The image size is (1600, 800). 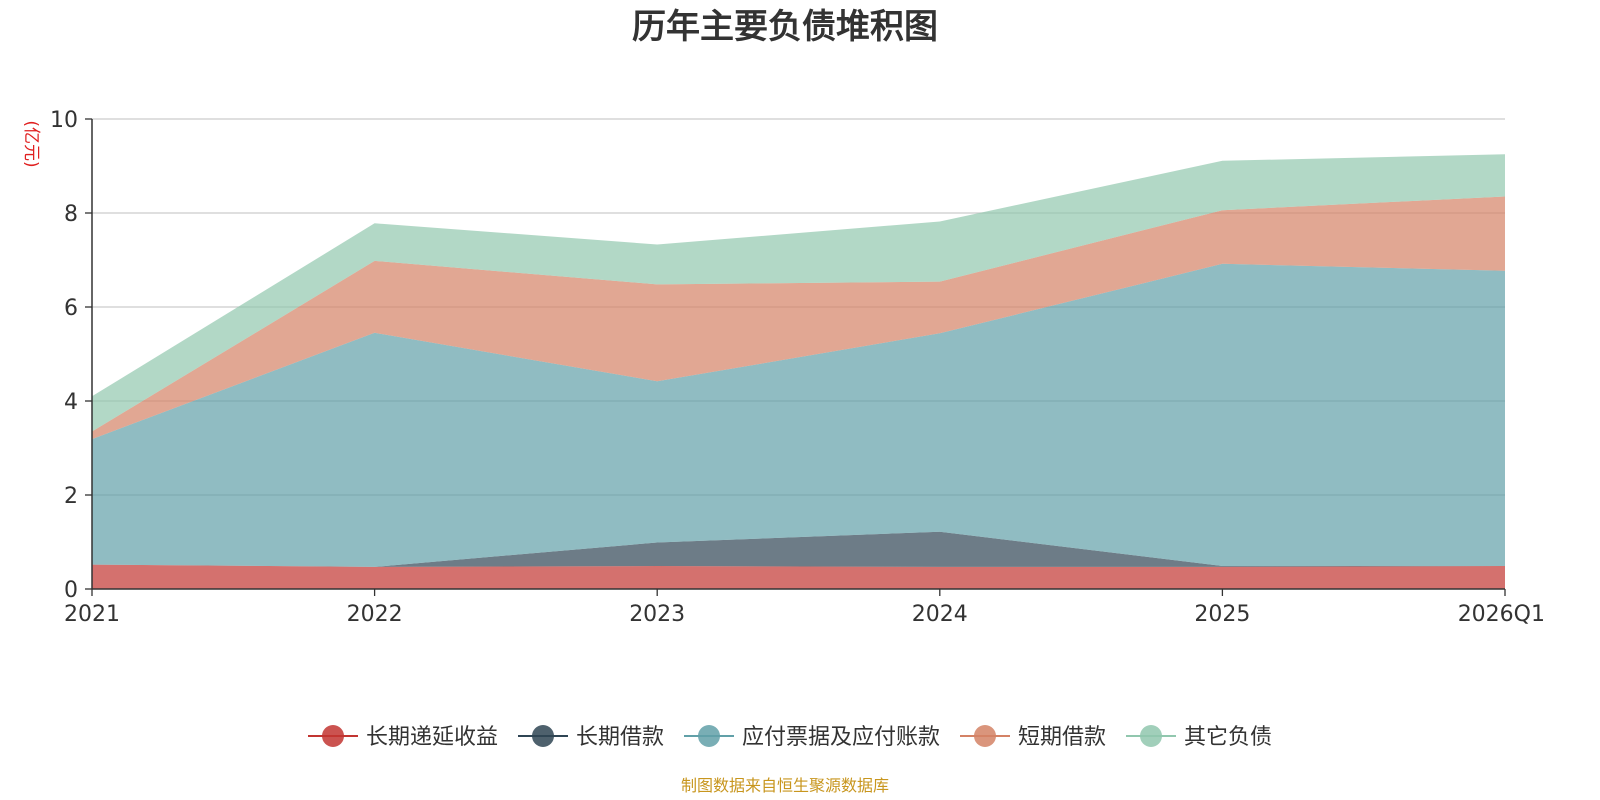 I want to click on legend: 长期递延收益 长期借款 应付票据及应付账款 短期借款 其它负债, so click(x=790, y=737).